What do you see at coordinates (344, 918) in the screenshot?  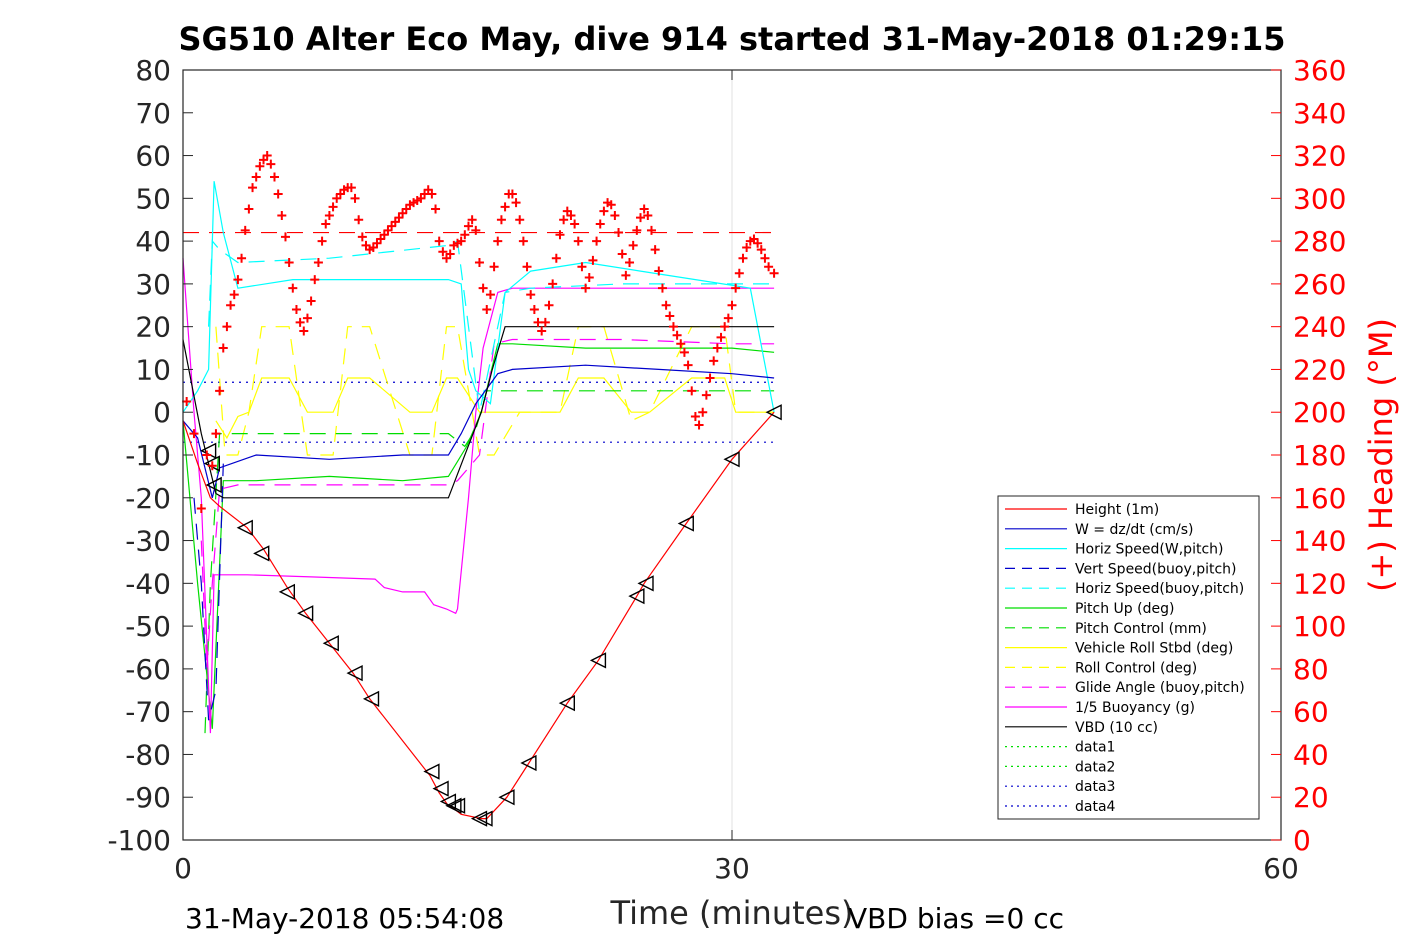 I see `footer-timestamp: 31-May-2018 05:54:08` at bounding box center [344, 918].